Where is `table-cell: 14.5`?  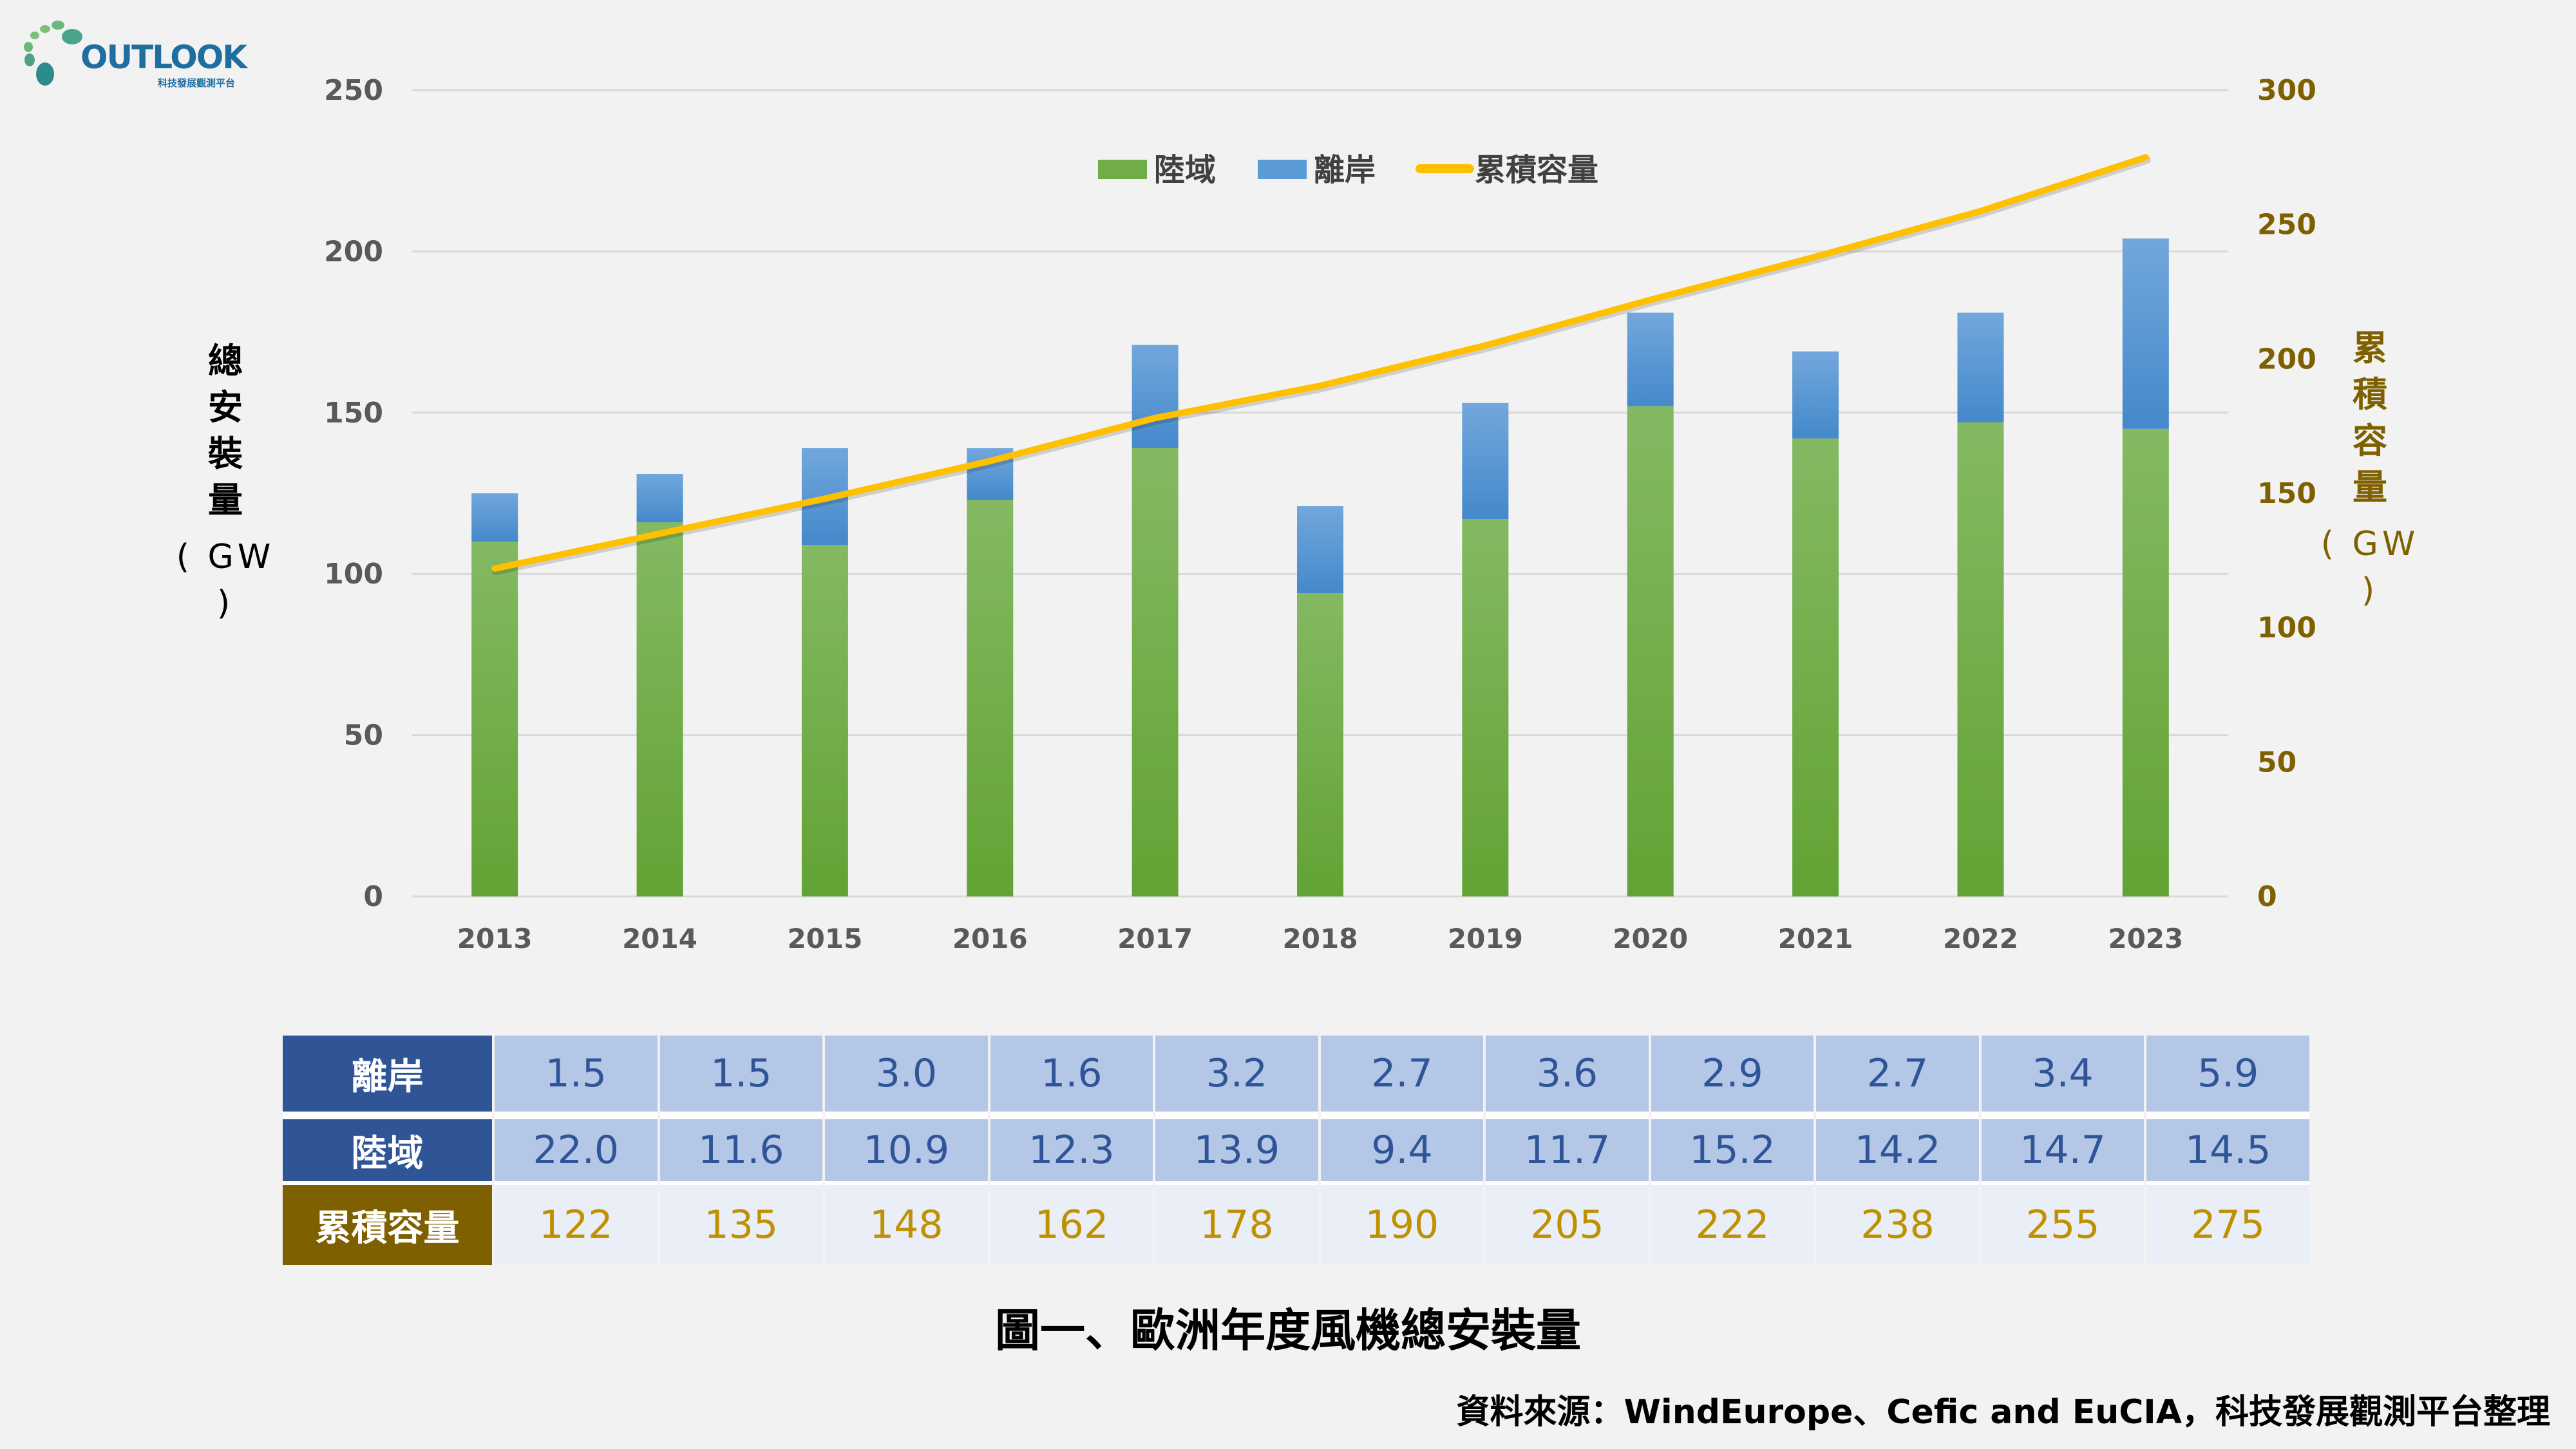
table-cell: 14.5 is located at coordinates (2227, 1146).